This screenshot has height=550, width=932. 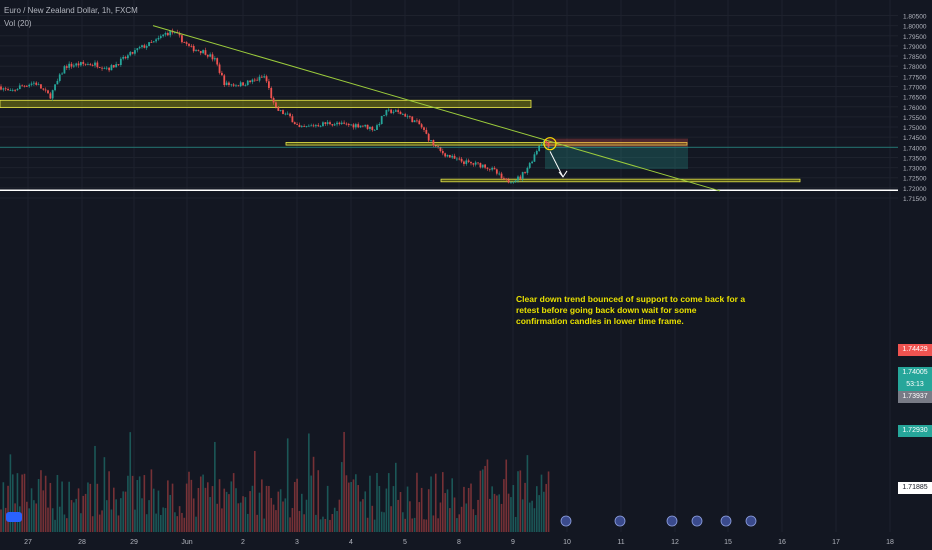 I want to click on stop-loss-zone, so click(x=616, y=143).